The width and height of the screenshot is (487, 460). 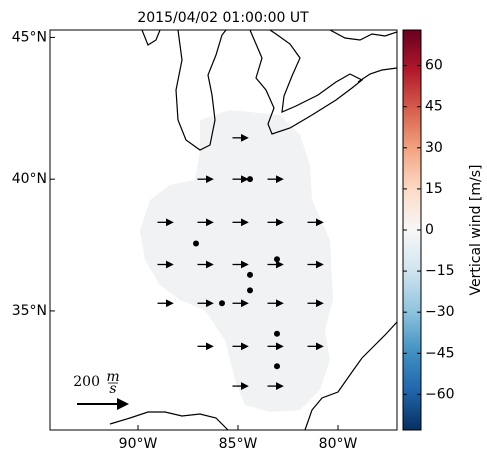 What do you see at coordinates (29, 311) in the screenshot?
I see `y-tick-label: 35°N` at bounding box center [29, 311].